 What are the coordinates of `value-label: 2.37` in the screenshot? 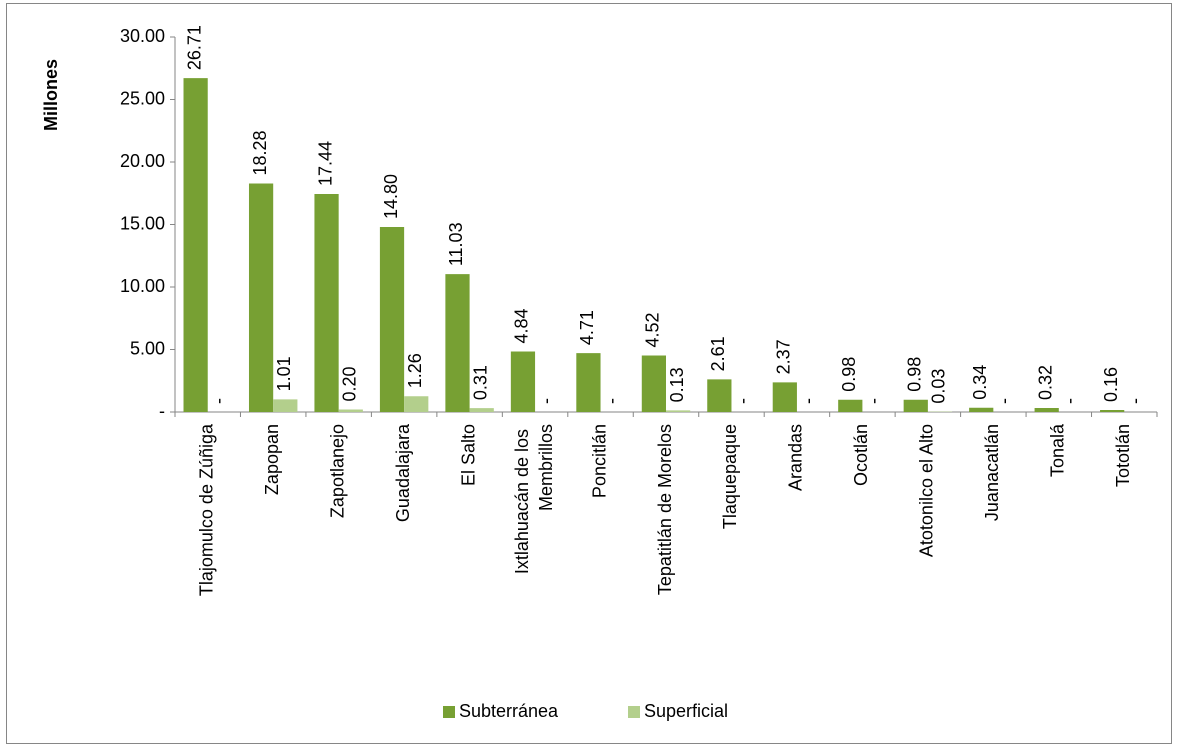 It's located at (784, 356).